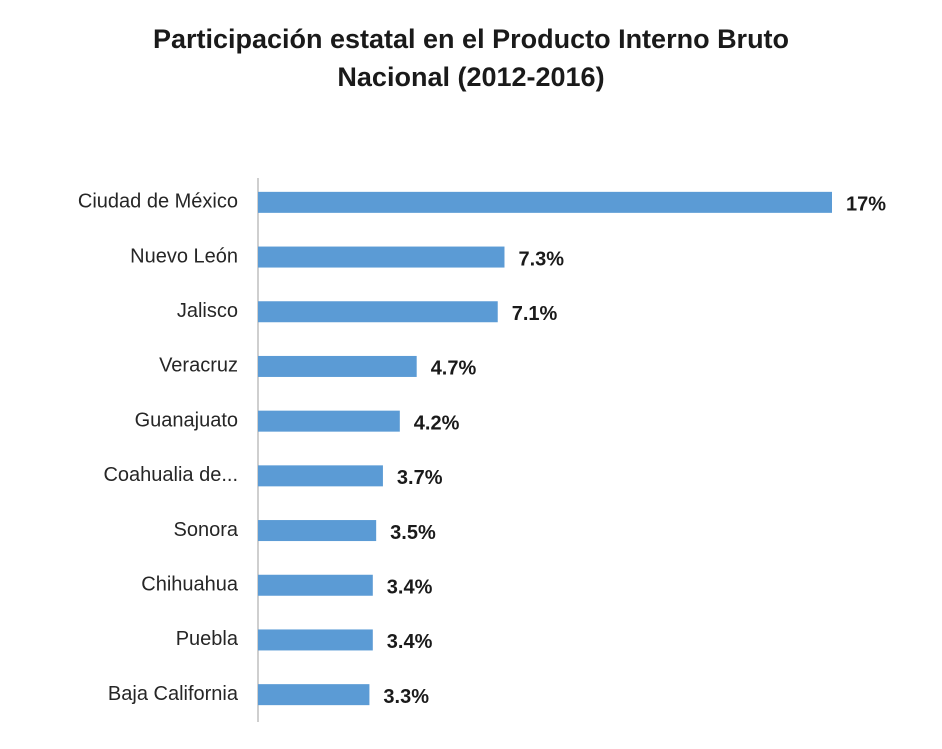  I want to click on y-tick-label: Sonora, so click(206, 530).